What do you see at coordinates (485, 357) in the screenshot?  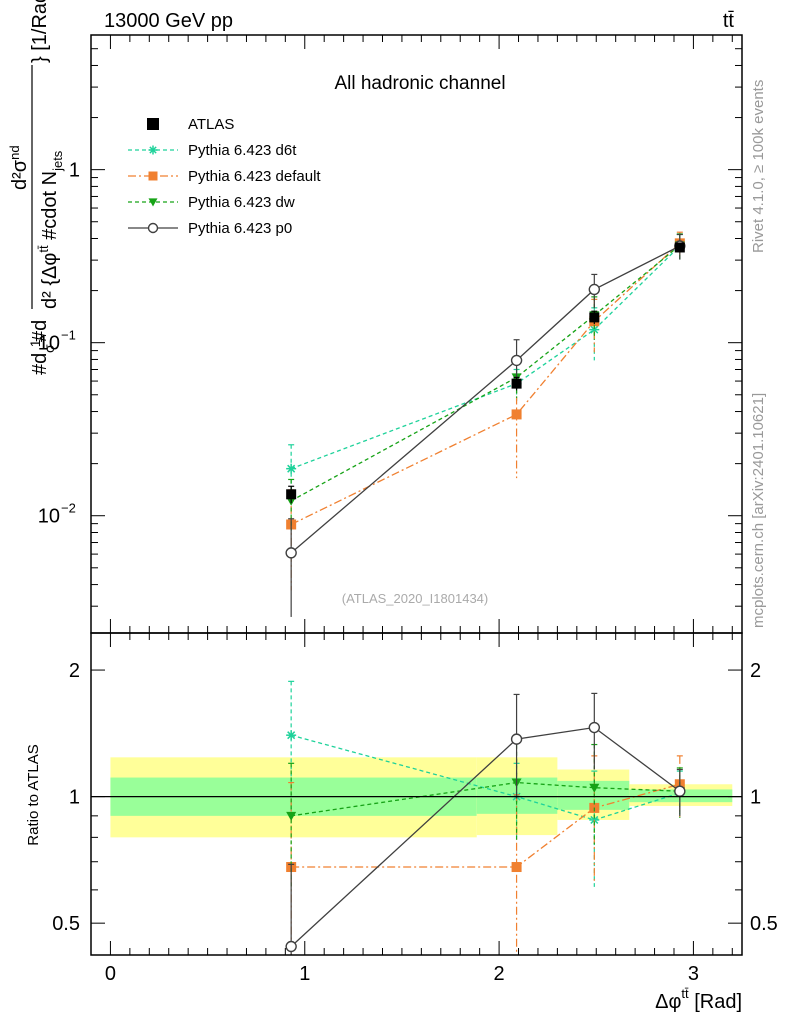 I see `main-line-d6t` at bounding box center [485, 357].